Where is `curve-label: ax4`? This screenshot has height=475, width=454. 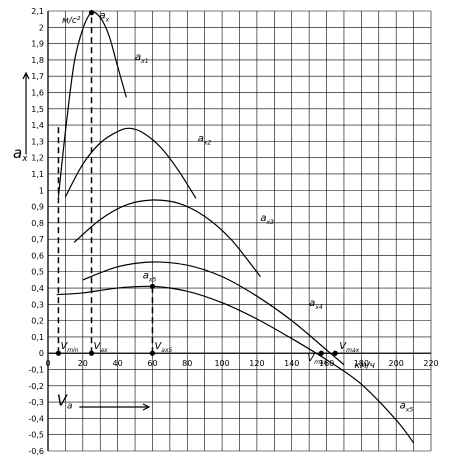 curve-label: ax4 is located at coordinates (316, 304).